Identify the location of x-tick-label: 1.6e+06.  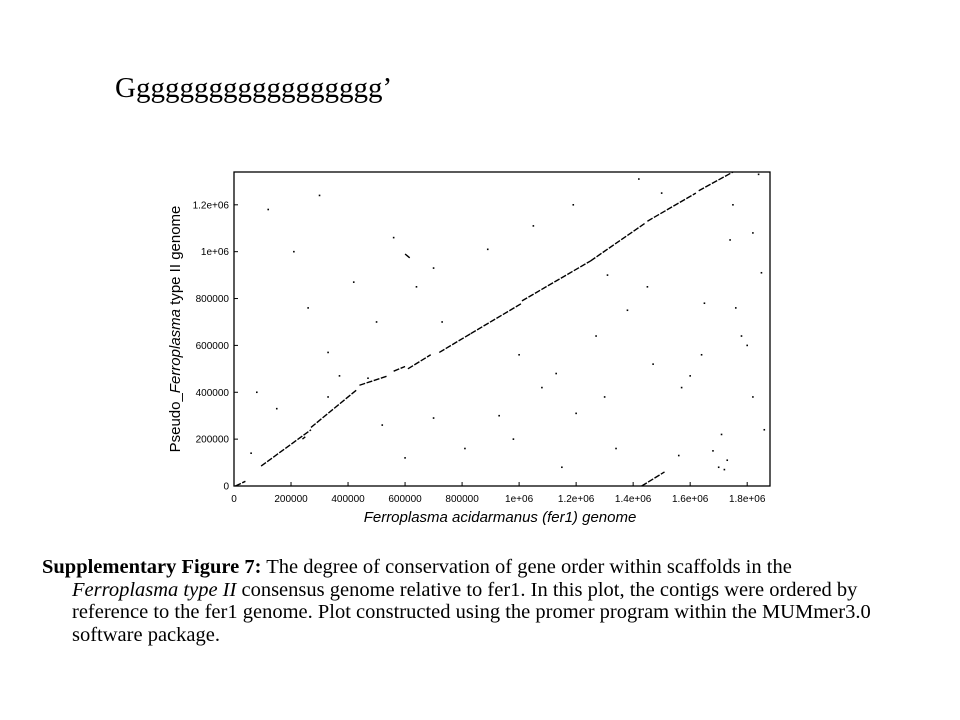
(690, 499).